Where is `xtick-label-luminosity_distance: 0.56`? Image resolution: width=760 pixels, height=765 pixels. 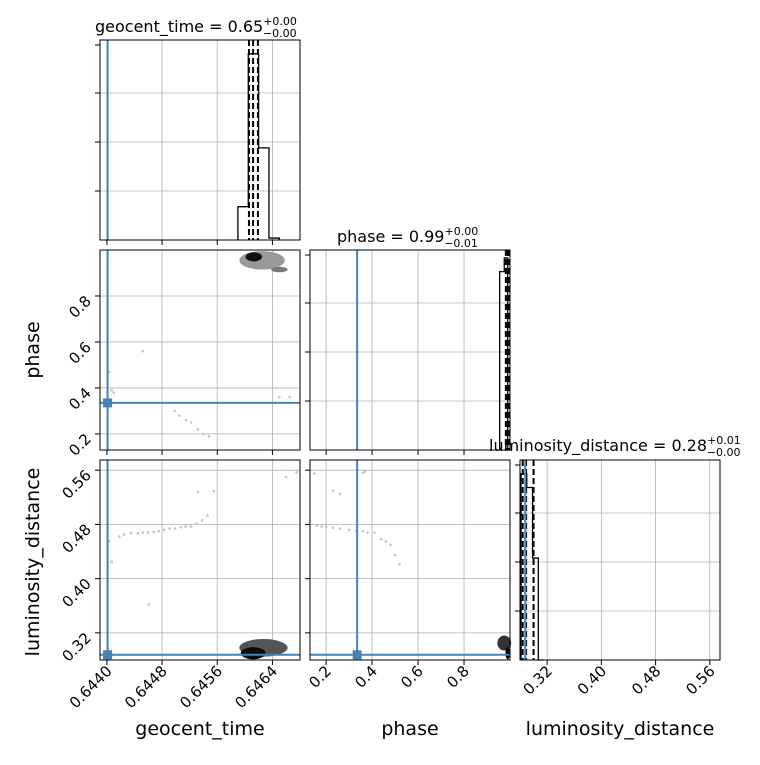 xtick-label-luminosity_distance: 0.56 is located at coordinates (700, 680).